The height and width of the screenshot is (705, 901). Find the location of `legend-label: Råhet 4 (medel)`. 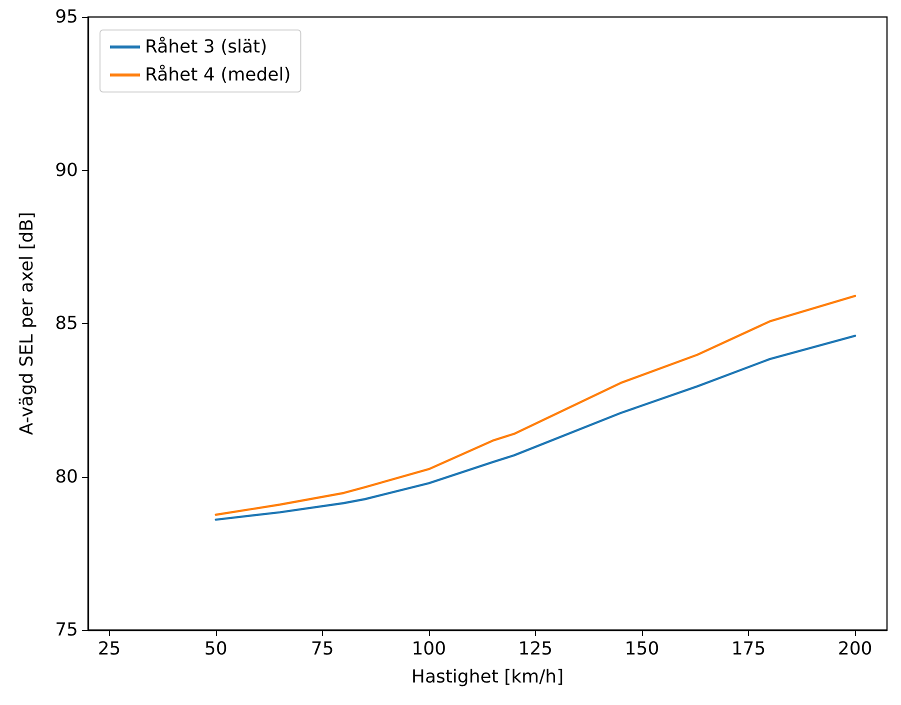

legend-label: Råhet 4 (medel) is located at coordinates (218, 75).